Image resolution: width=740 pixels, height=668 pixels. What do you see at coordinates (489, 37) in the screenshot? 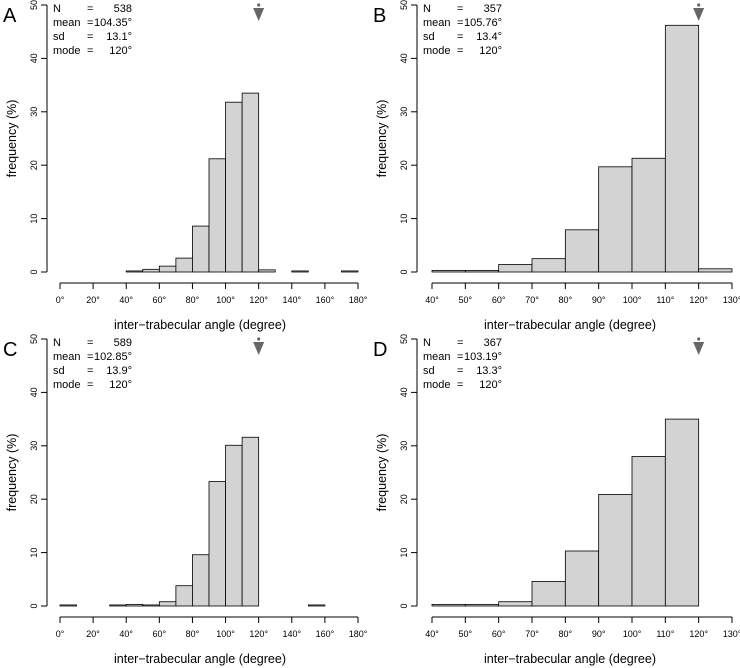
I see `stat-value: 13.4°` at bounding box center [489, 37].